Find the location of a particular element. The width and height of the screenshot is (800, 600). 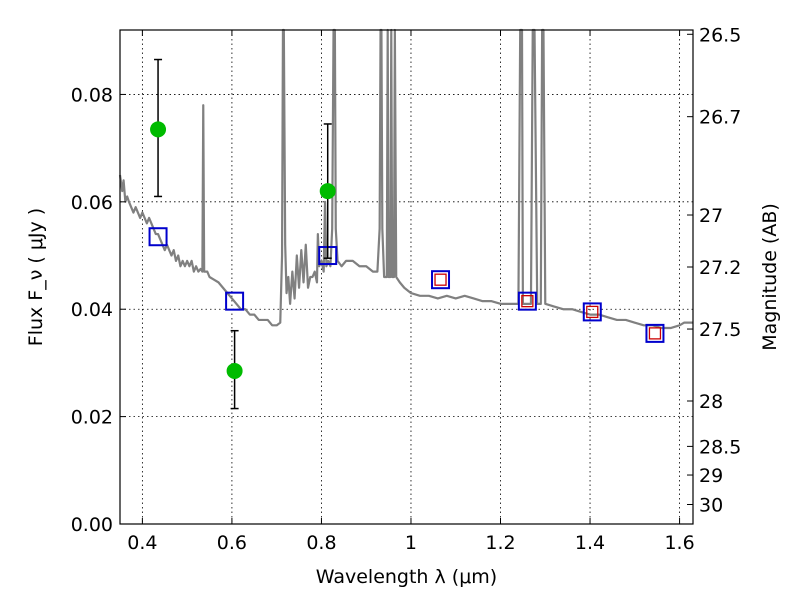

right-tick-label: 26.7 is located at coordinates (720, 118).